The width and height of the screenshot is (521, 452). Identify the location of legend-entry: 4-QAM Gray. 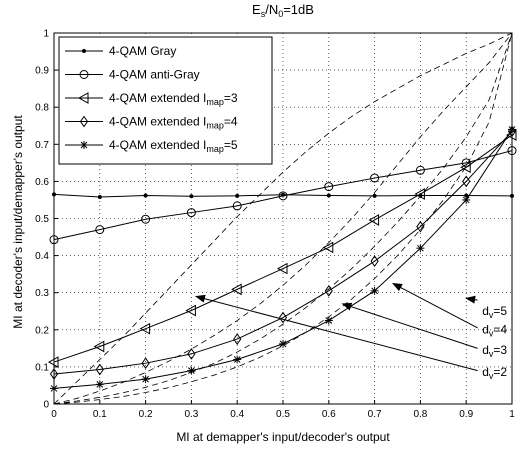
(120, 51).